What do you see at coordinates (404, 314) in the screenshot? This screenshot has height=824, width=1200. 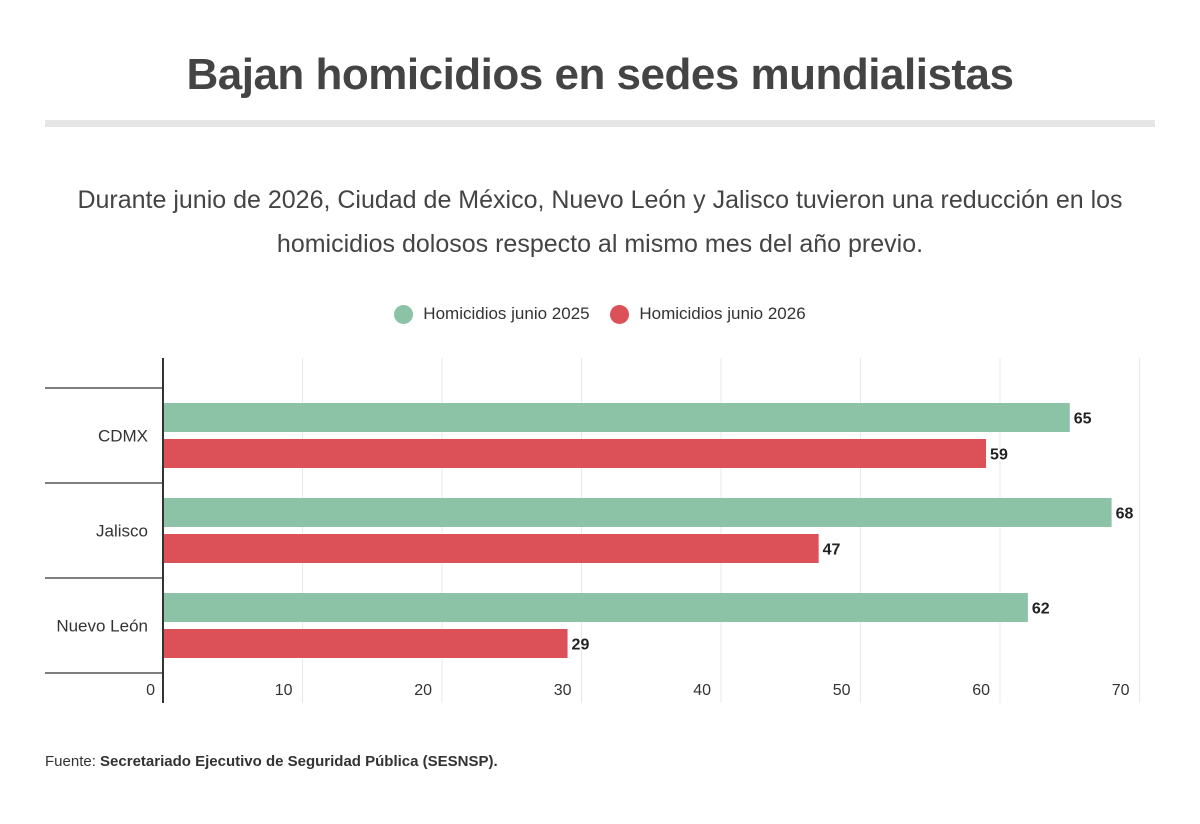 I see `legend-swatch-2025` at bounding box center [404, 314].